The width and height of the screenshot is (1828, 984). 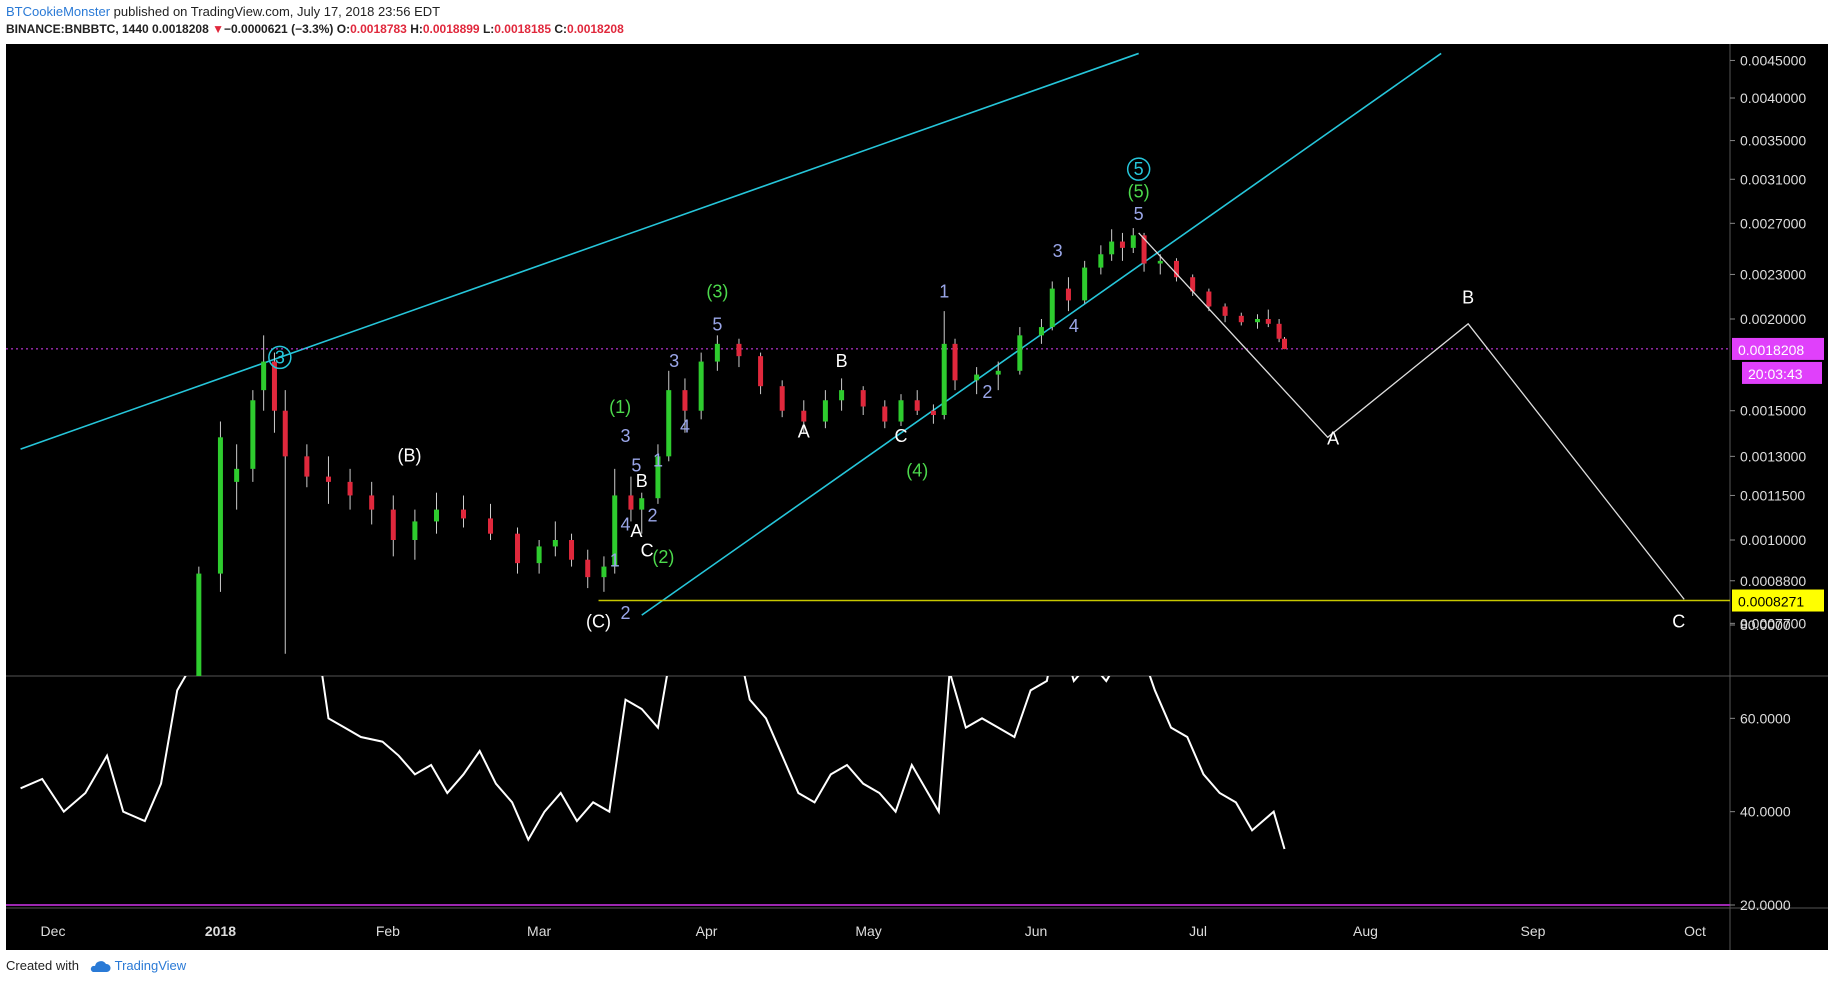 I want to click on symbol-name: BINANCE:BNBBTC, 1440, so click(x=77, y=29).